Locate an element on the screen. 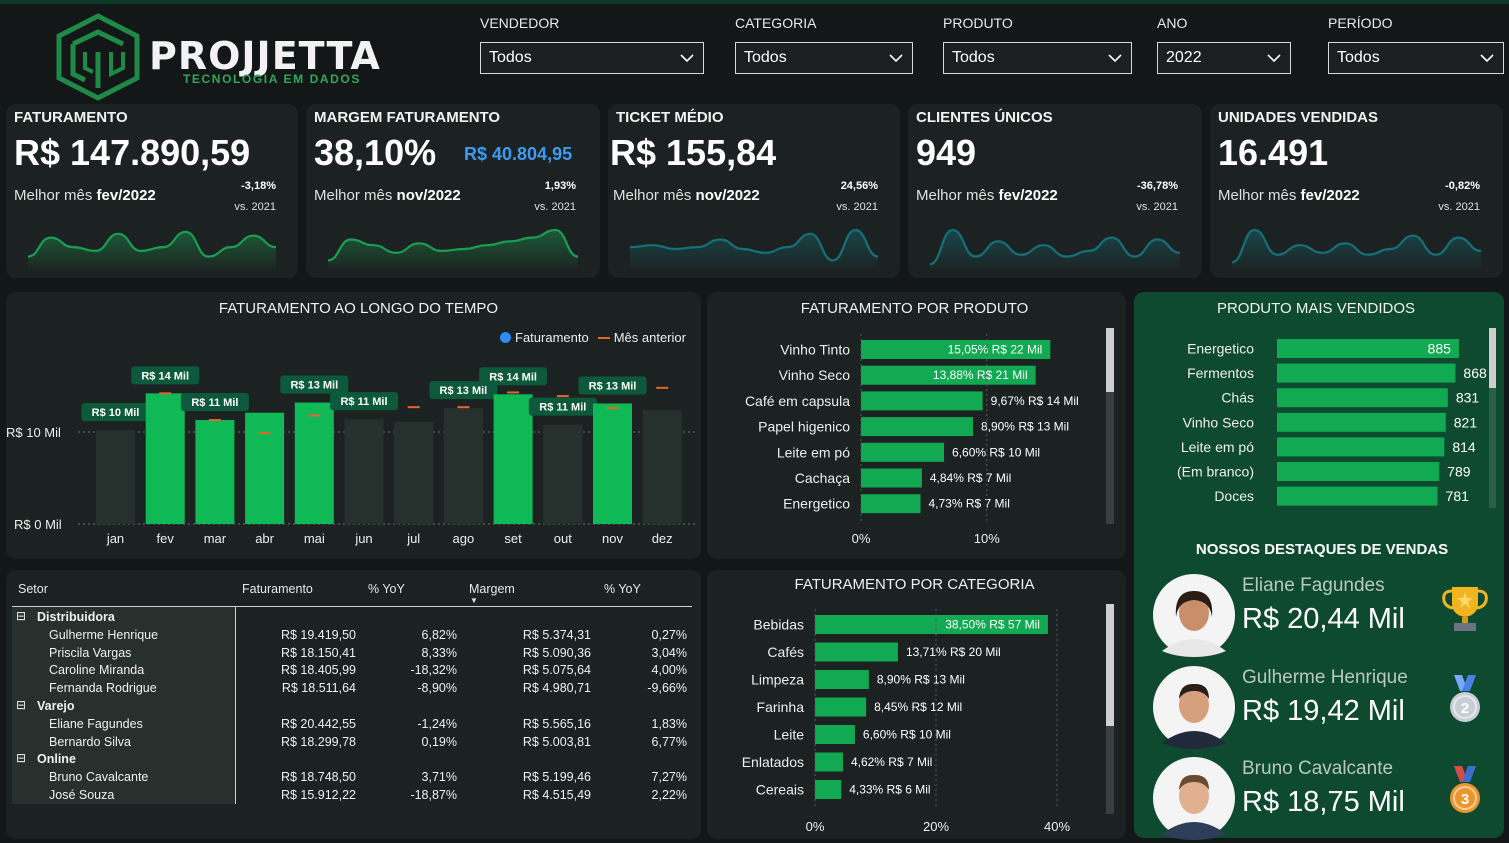 This screenshot has height=843, width=1509. bar-mai is located at coordinates (314, 463).